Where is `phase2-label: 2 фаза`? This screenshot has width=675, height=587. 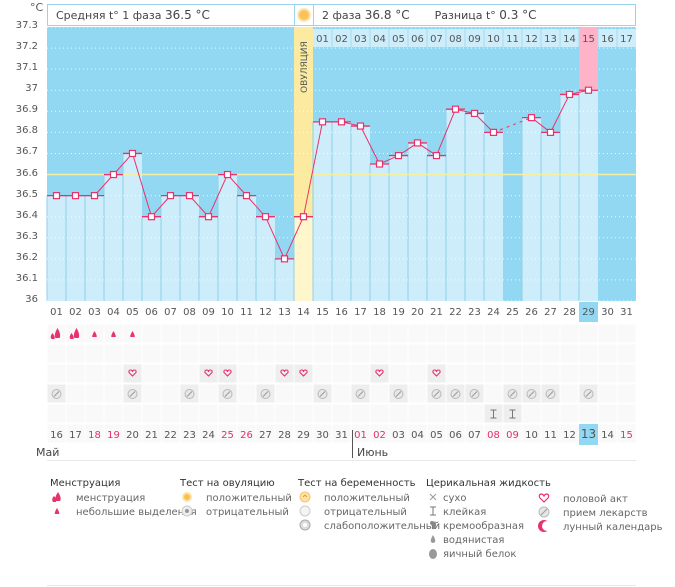
phase2-label: 2 фаза is located at coordinates (342, 15).